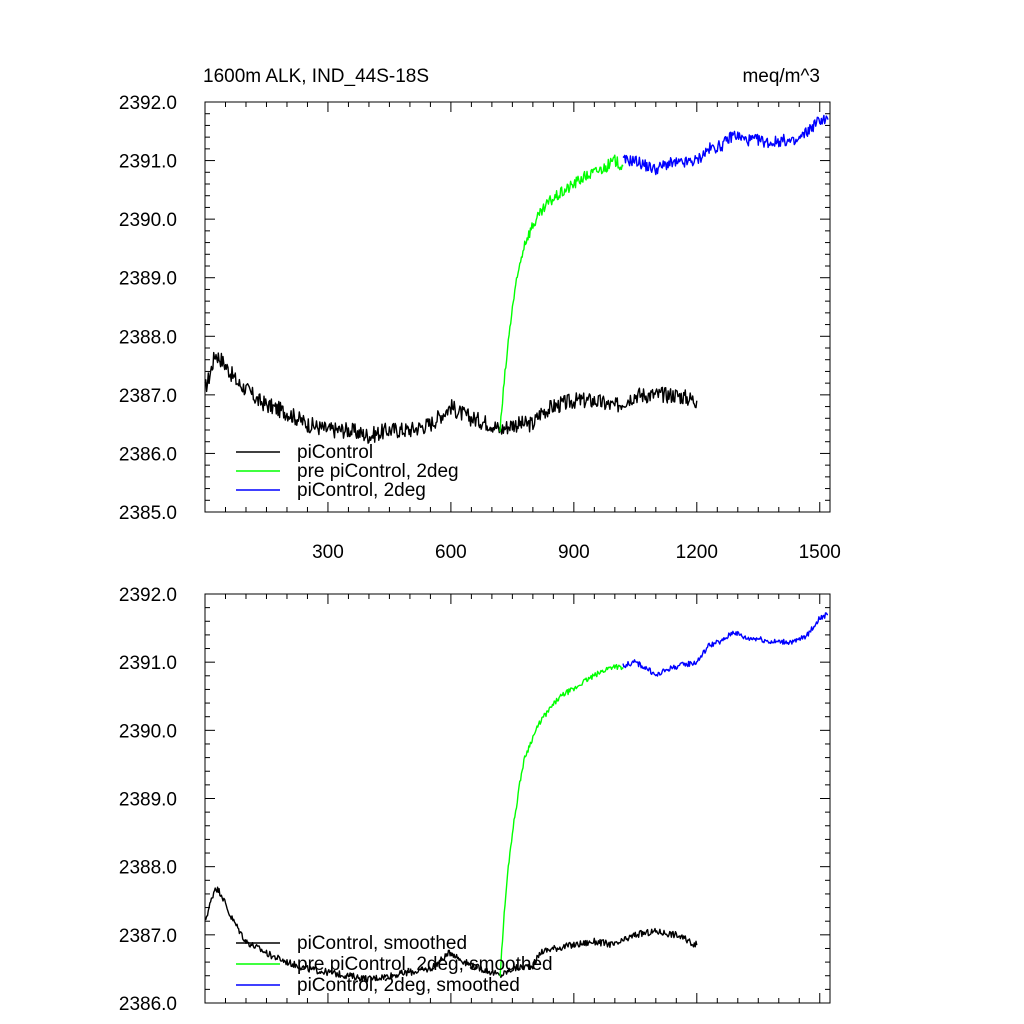  Describe the element at coordinates (328, 552) in the screenshot. I see `x-tick-label: 300` at that location.